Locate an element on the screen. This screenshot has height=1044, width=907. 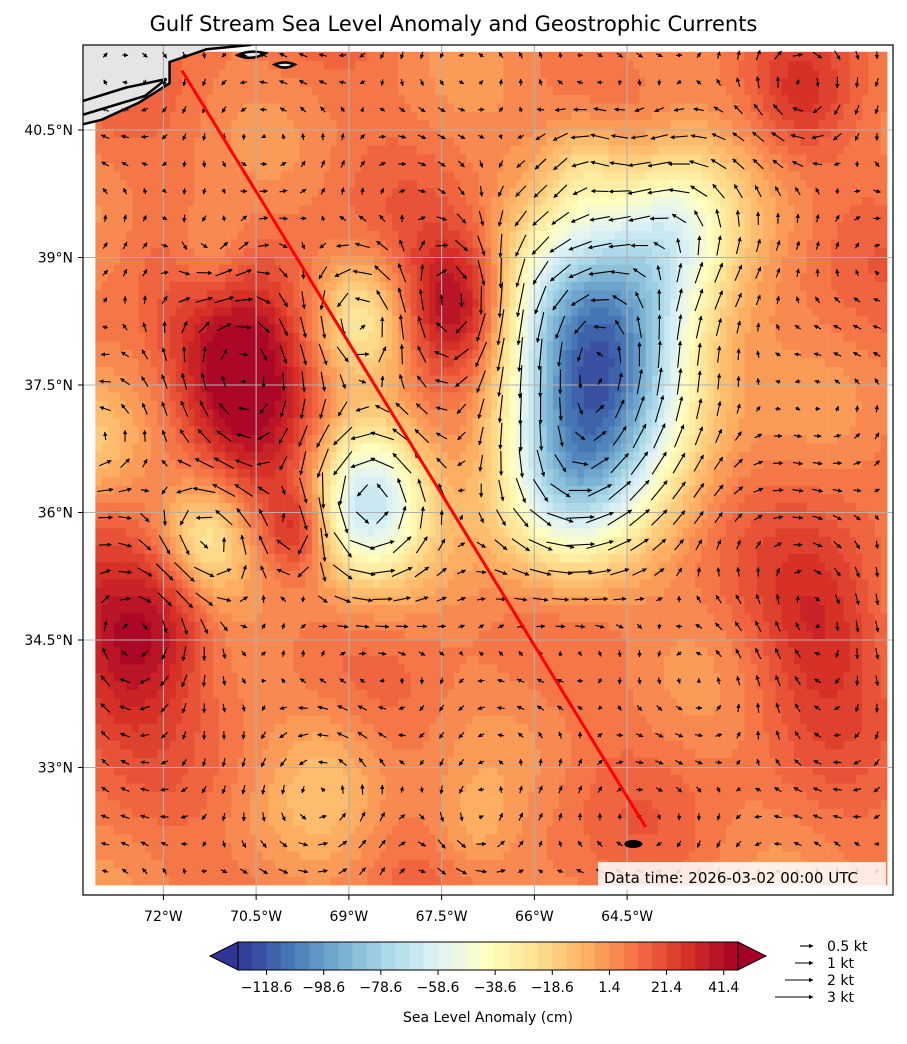
colorbar-tick-label: −98.6 is located at coordinates (323, 988).